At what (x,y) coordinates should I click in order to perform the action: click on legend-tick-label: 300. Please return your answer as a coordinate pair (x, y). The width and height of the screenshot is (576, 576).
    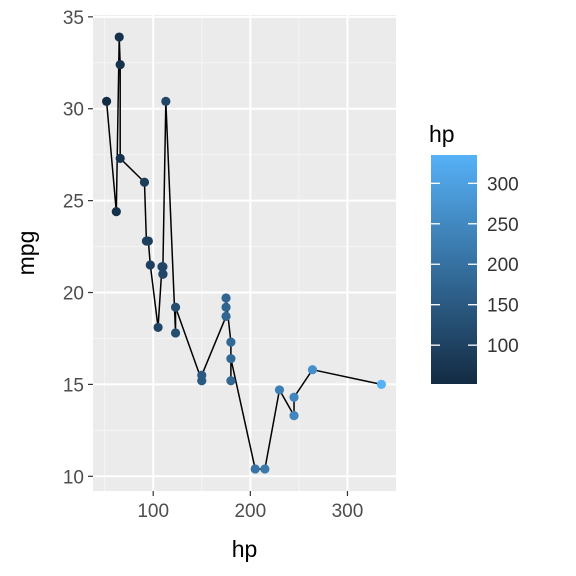
    Looking at the image, I should click on (503, 184).